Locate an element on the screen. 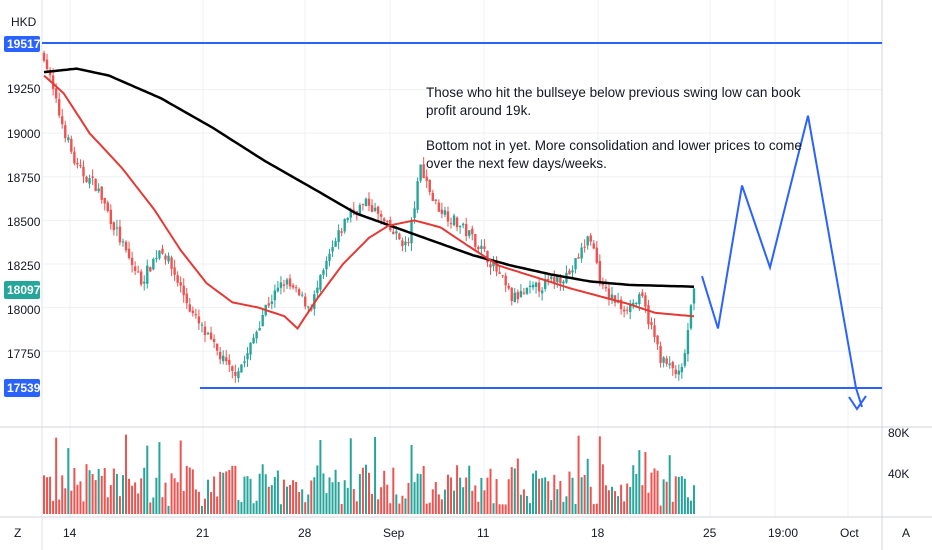 This screenshot has width=932, height=550. time-tick: 14 is located at coordinates (70, 533).